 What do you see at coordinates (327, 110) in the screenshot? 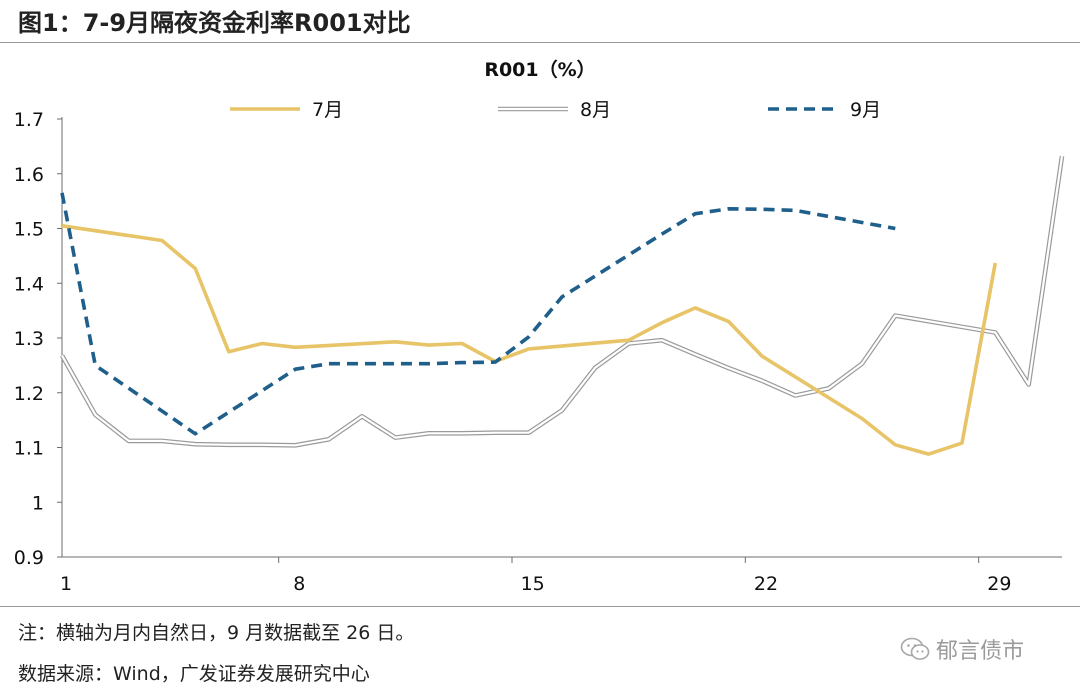
I see `legend-label: 7月` at bounding box center [327, 110].